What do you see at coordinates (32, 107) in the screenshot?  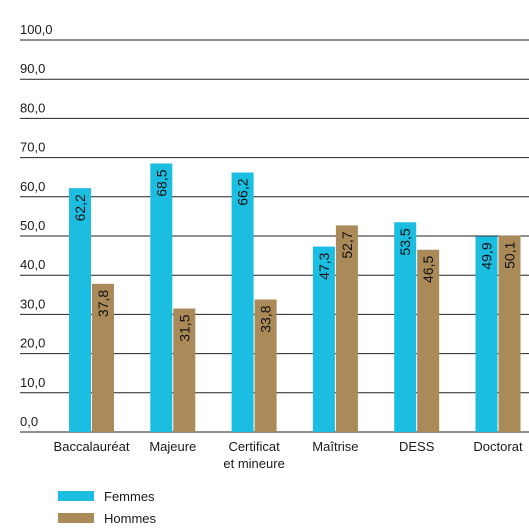 I see `y-tick-label: 80,0` at bounding box center [32, 107].